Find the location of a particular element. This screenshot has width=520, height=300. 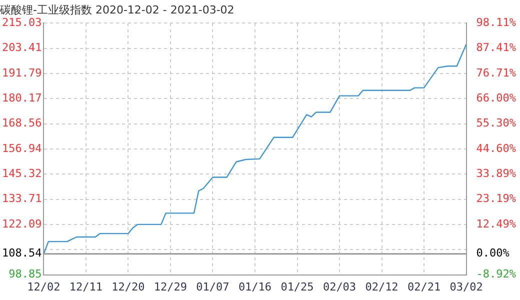

y-tick-label: 98.85 is located at coordinates (25, 274).